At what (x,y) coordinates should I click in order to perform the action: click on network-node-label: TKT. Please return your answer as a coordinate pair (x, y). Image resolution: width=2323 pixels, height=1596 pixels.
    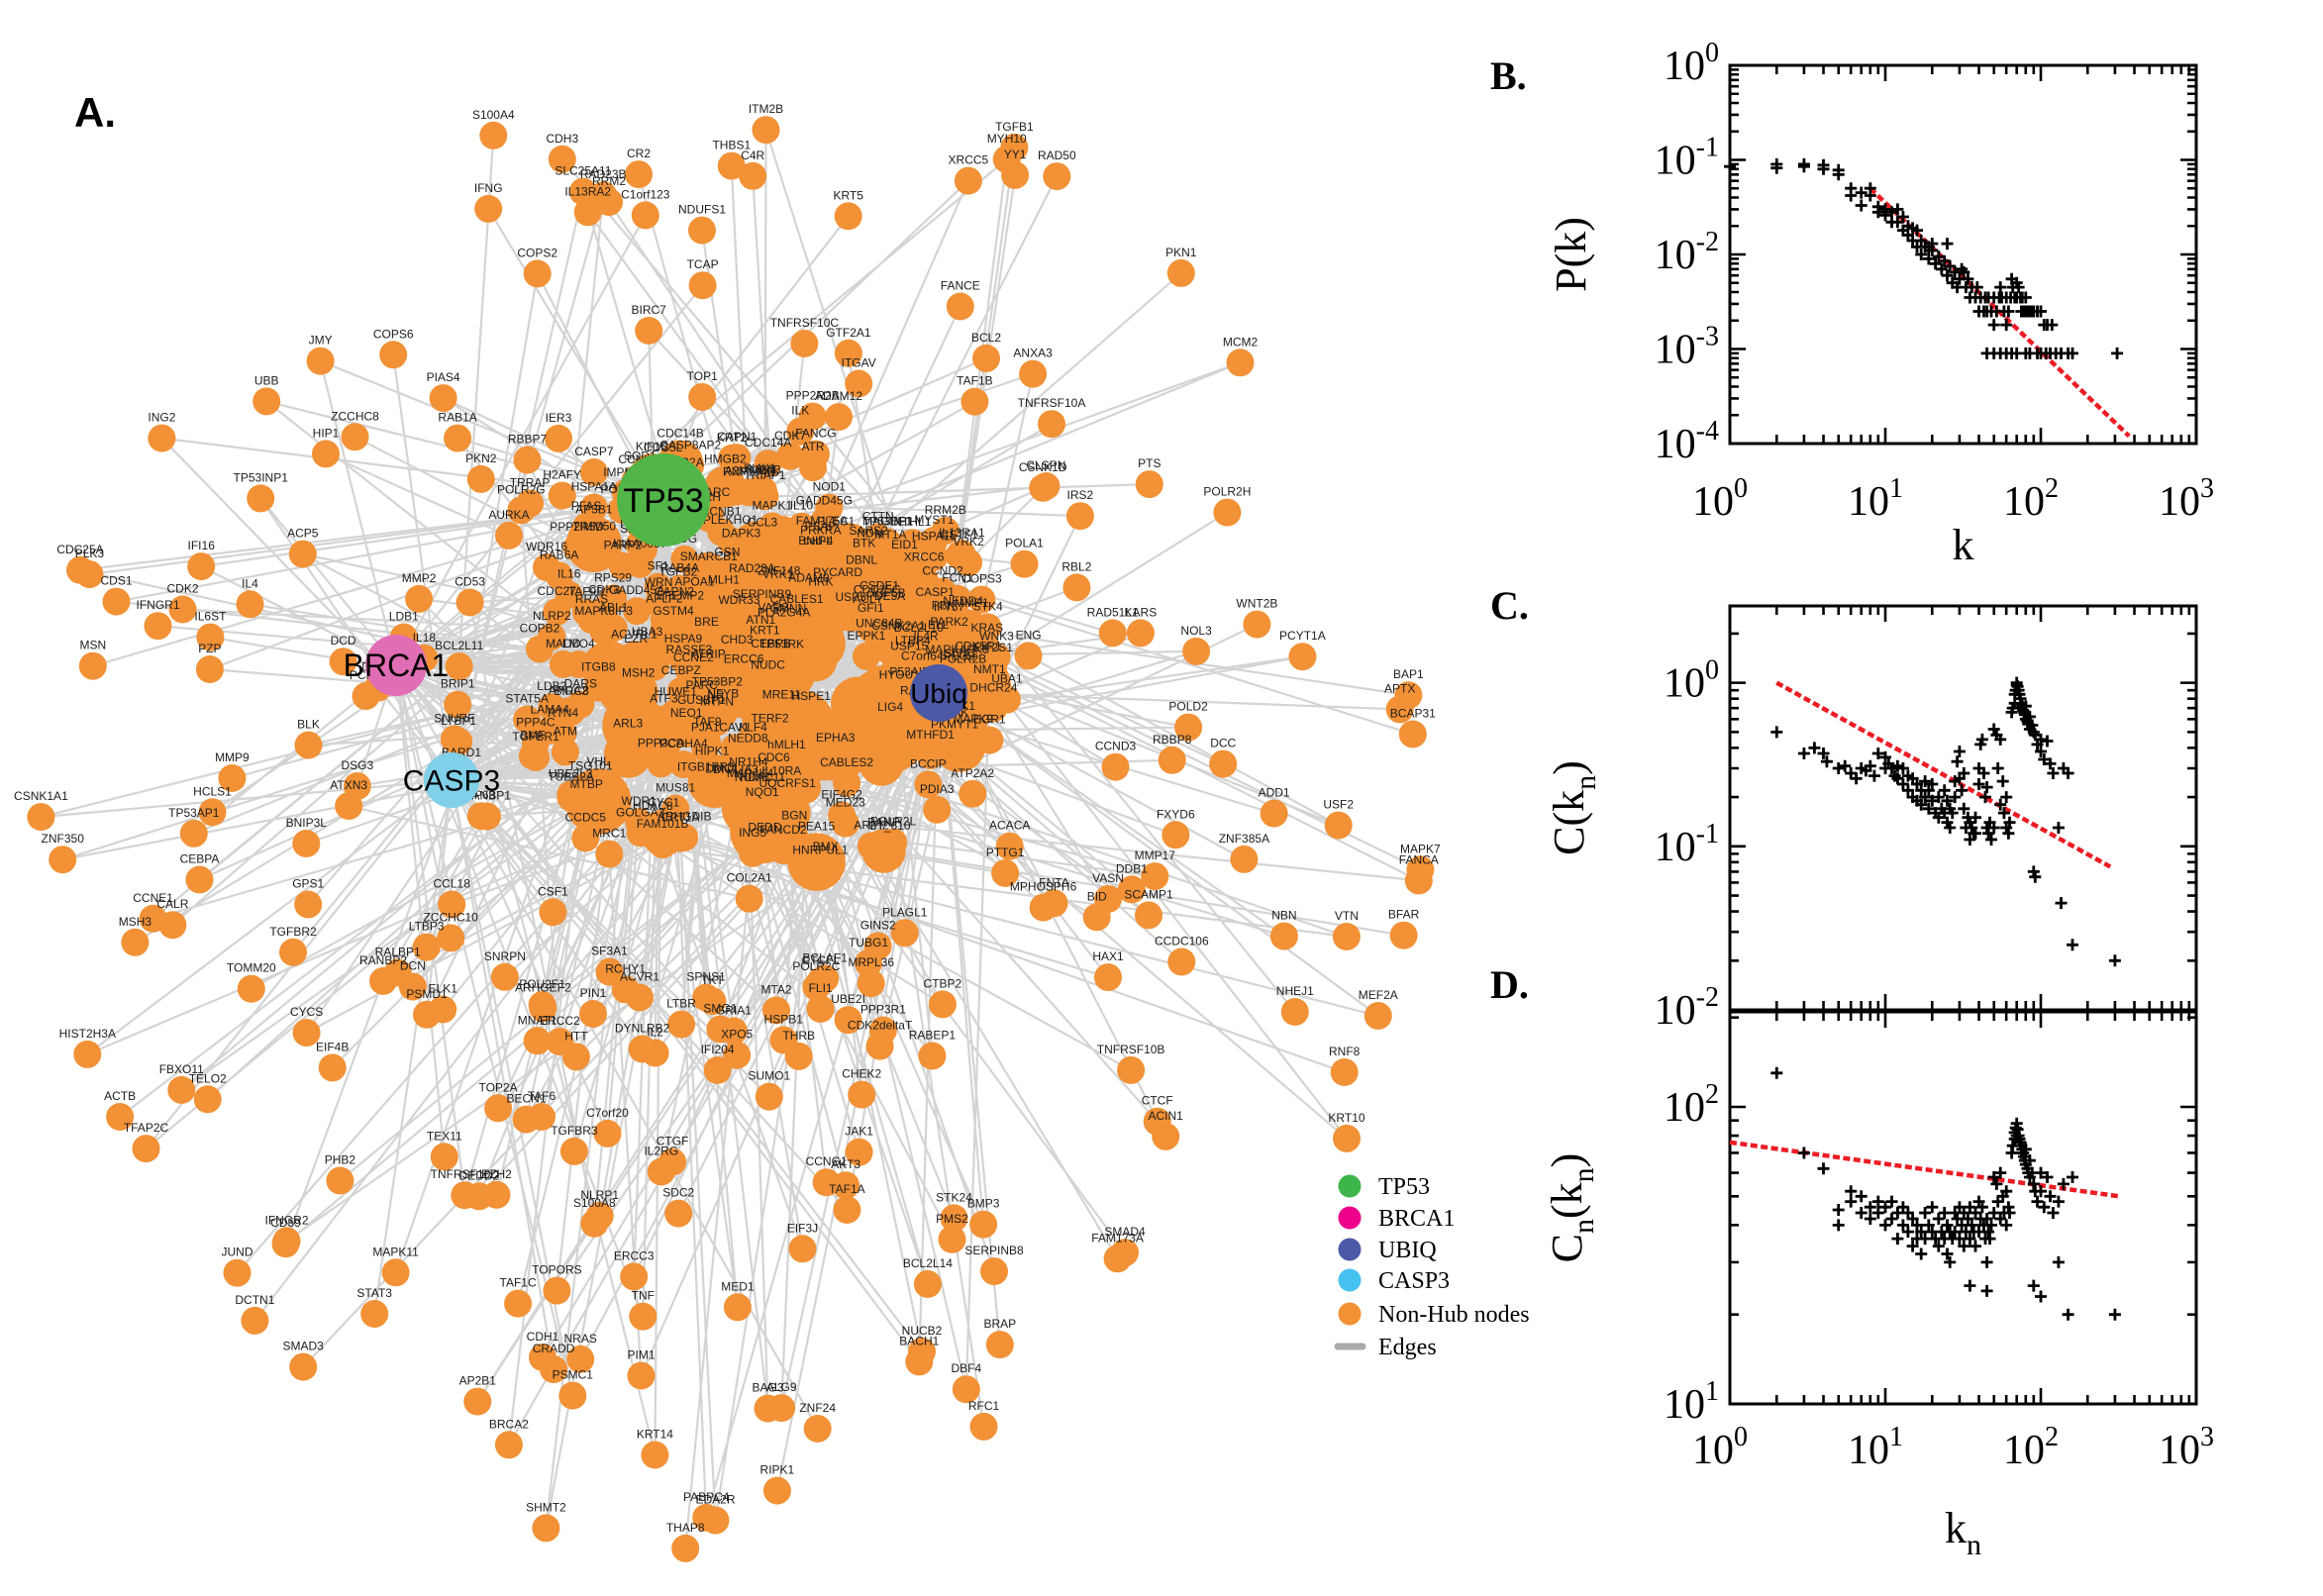
    Looking at the image, I should click on (713, 980).